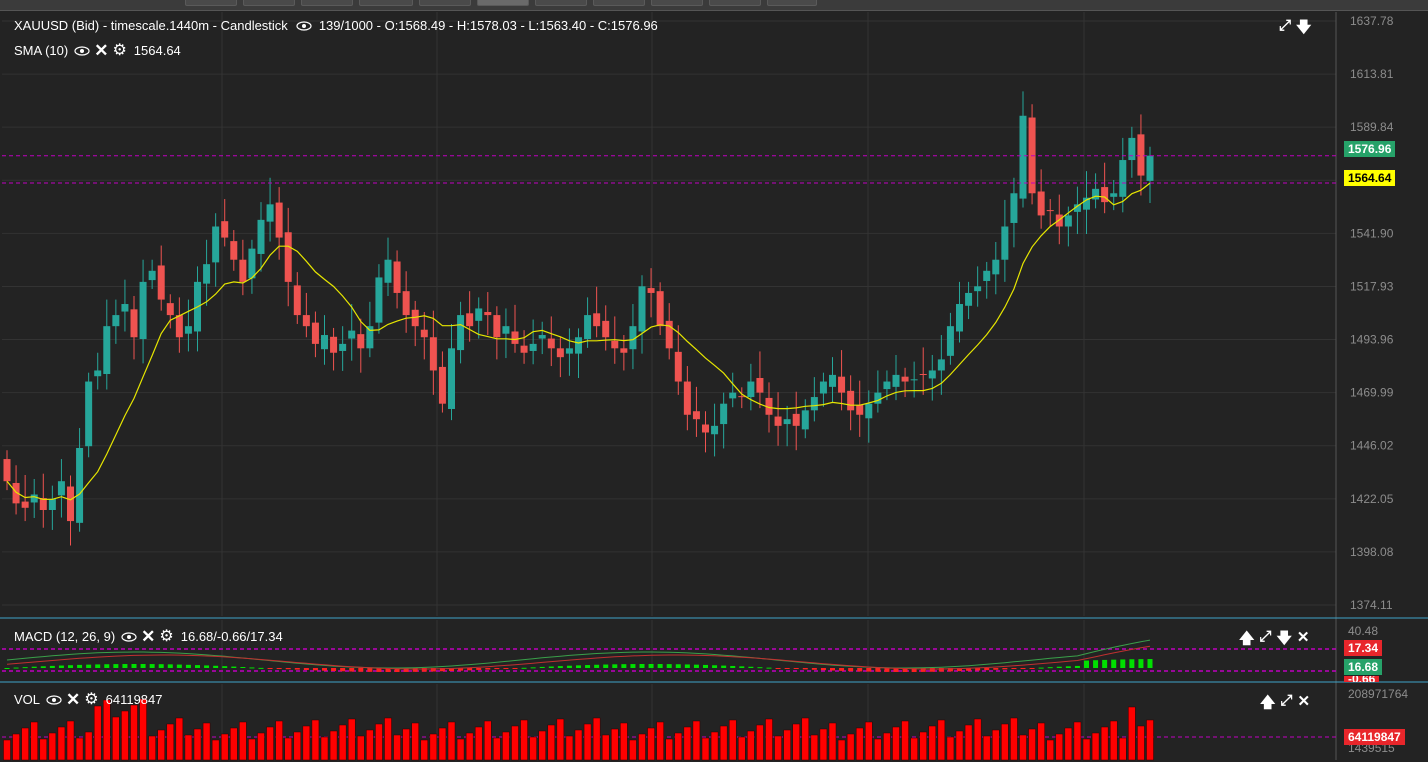 The image size is (1428, 762). Describe the element at coordinates (1372, 286) in the screenshot. I see `price-axis-tick: 1517.93` at that location.